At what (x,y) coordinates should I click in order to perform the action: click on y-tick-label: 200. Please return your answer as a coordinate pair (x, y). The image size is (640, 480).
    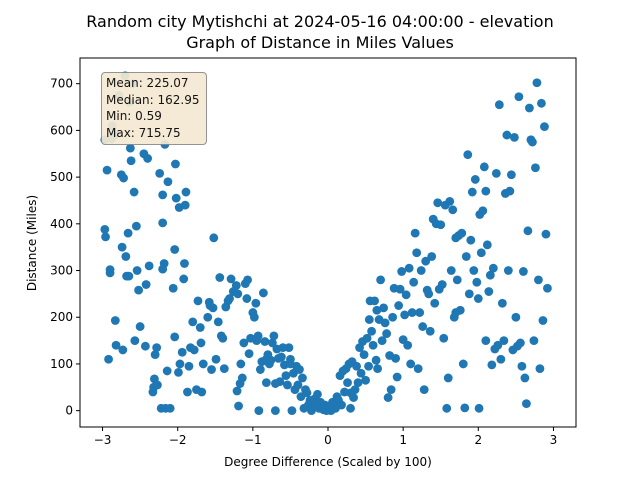
    Looking at the image, I should click on (61, 317).